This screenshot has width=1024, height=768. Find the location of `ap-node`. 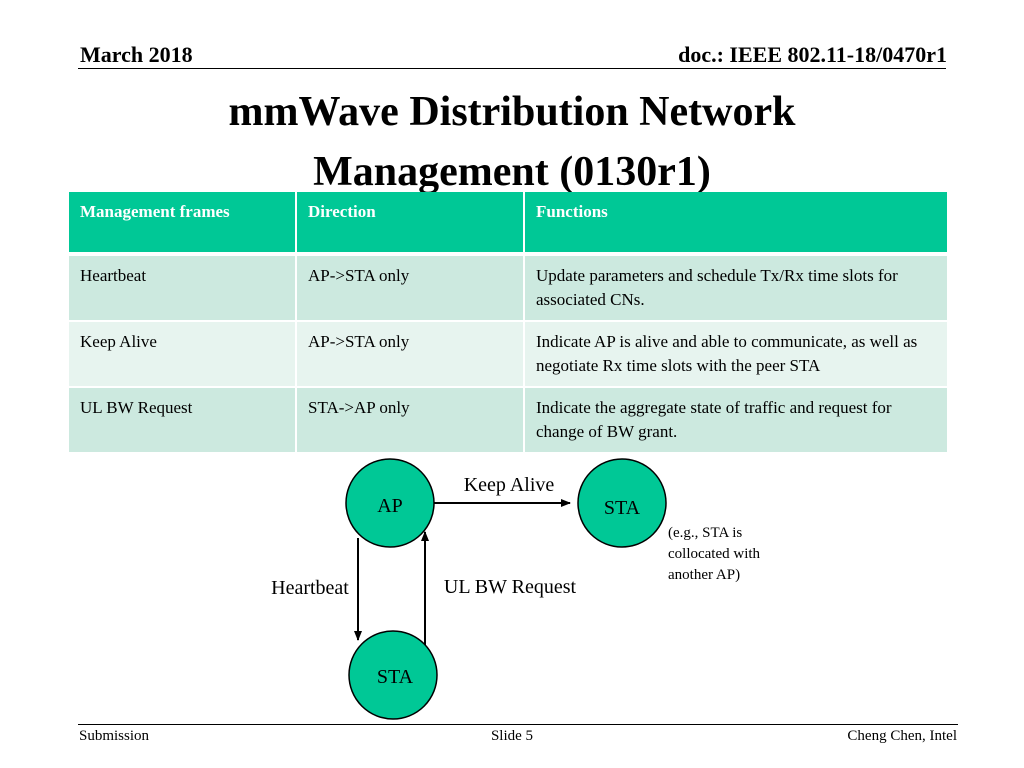

ap-node is located at coordinates (390, 503).